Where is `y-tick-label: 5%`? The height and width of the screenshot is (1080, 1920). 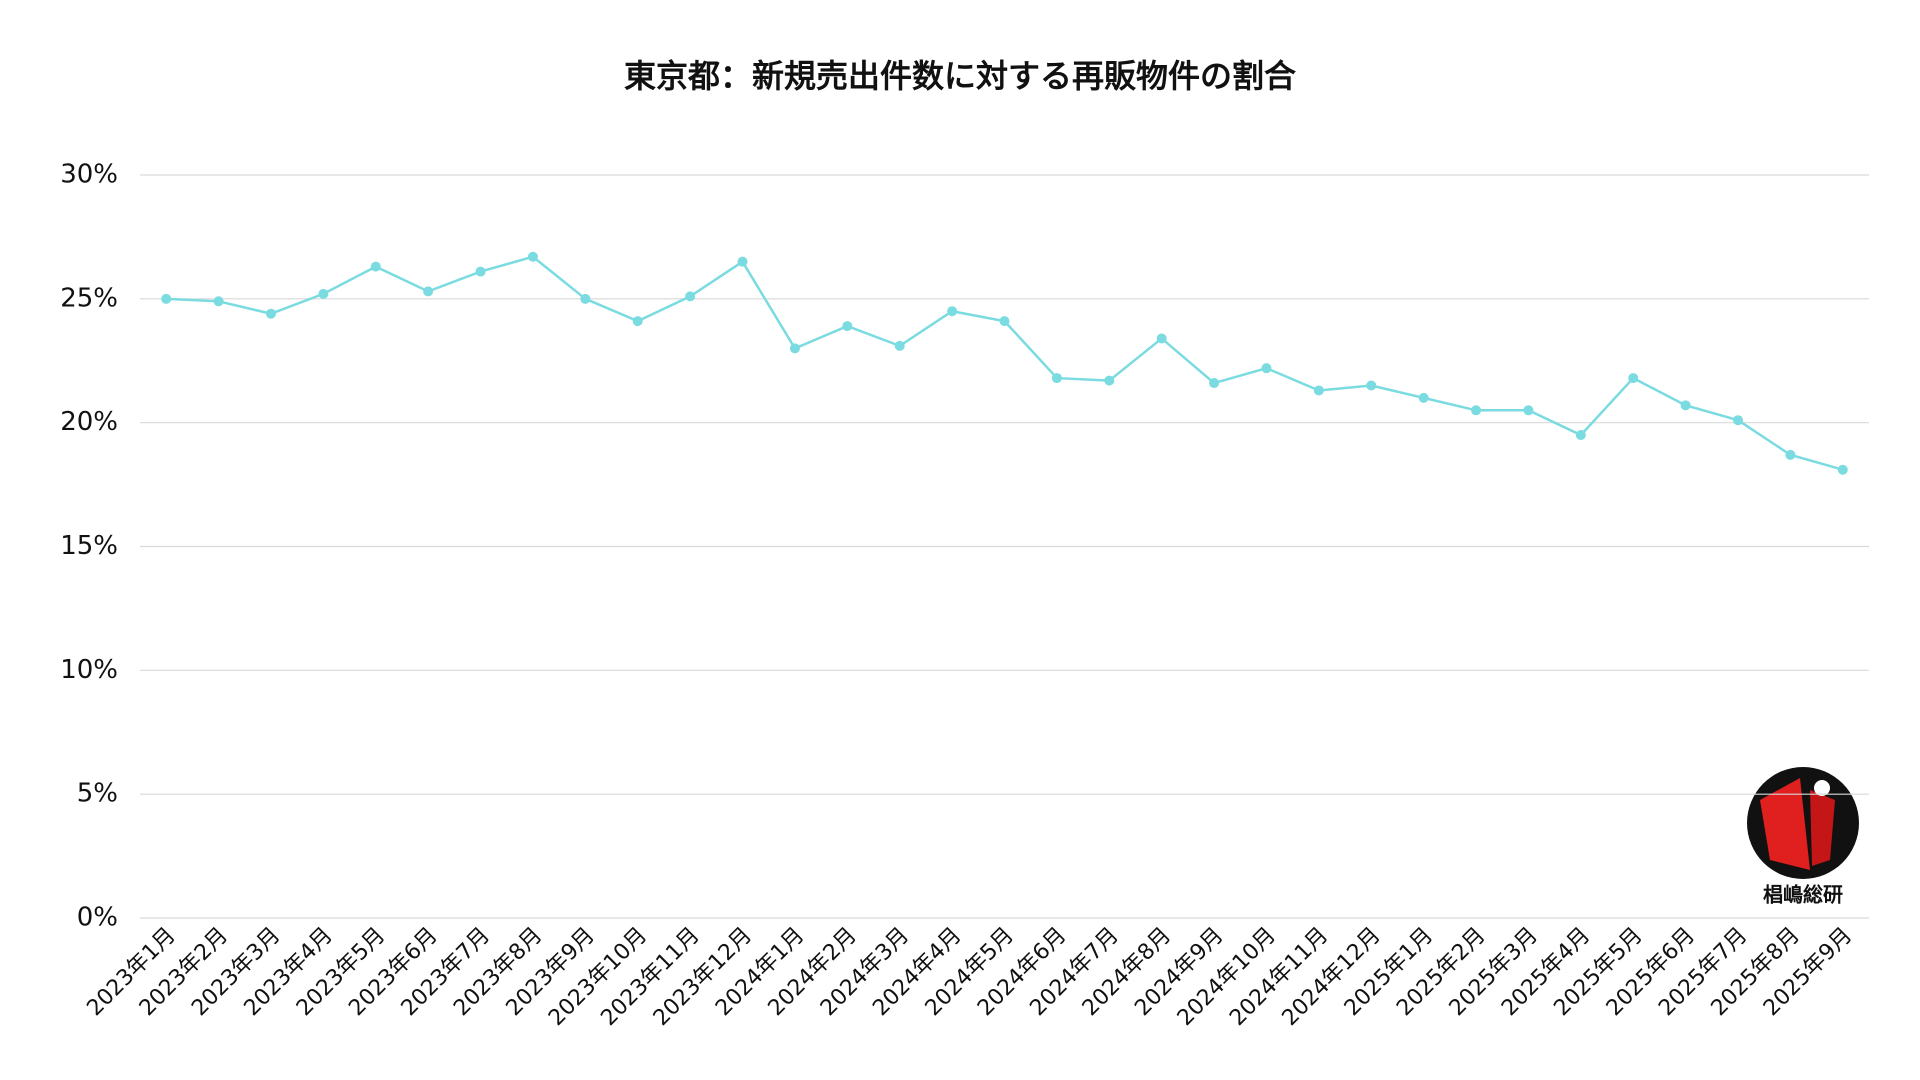 y-tick-label: 5% is located at coordinates (97, 794).